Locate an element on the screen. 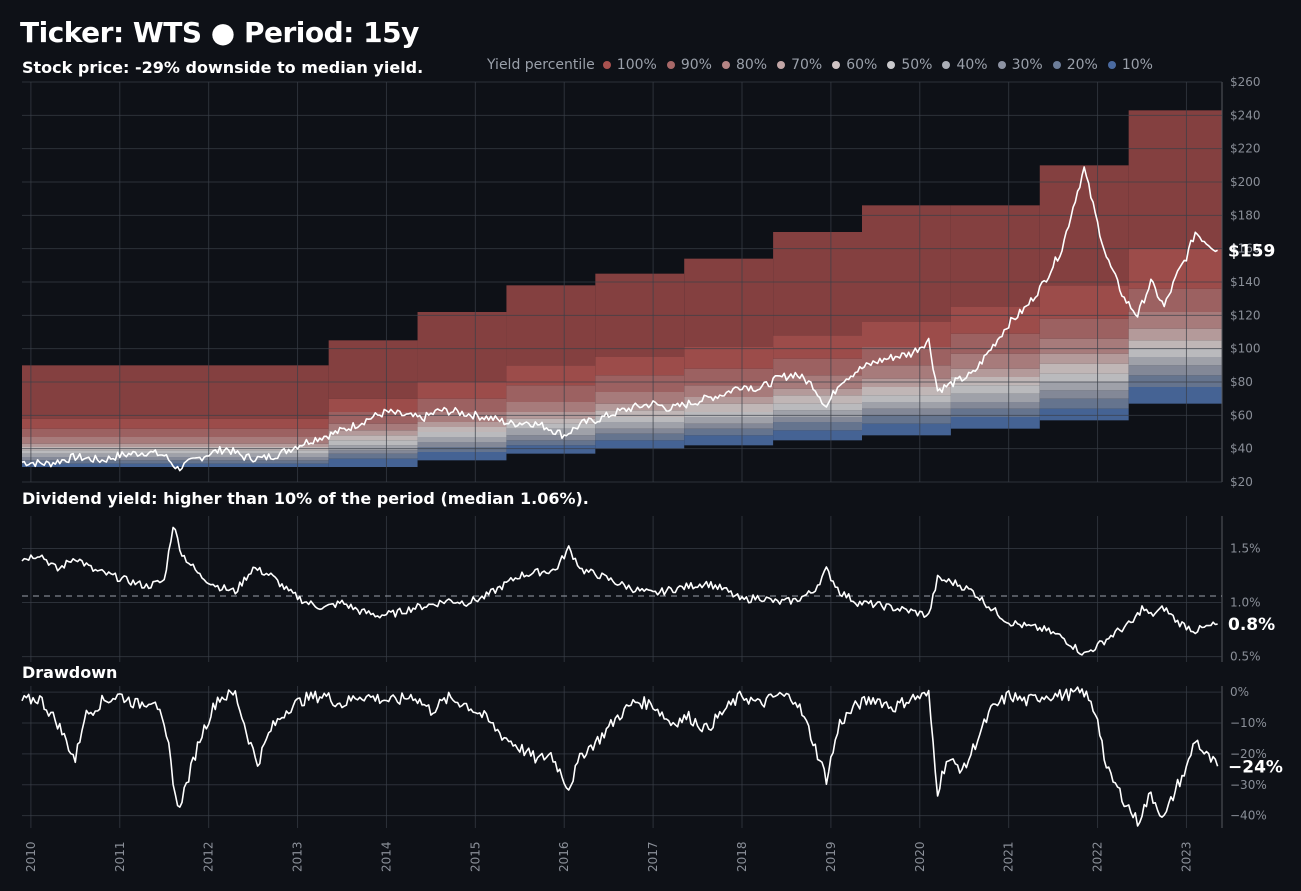  legend-item: 100% is located at coordinates (629, 65).